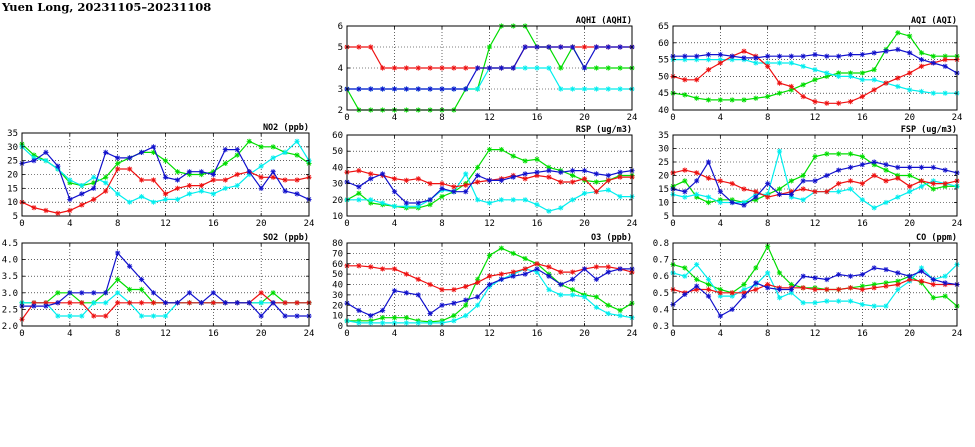 The image size is (975, 447). I want to click on page-title: Yuen Long, 20231105–20231108, so click(107, 7).